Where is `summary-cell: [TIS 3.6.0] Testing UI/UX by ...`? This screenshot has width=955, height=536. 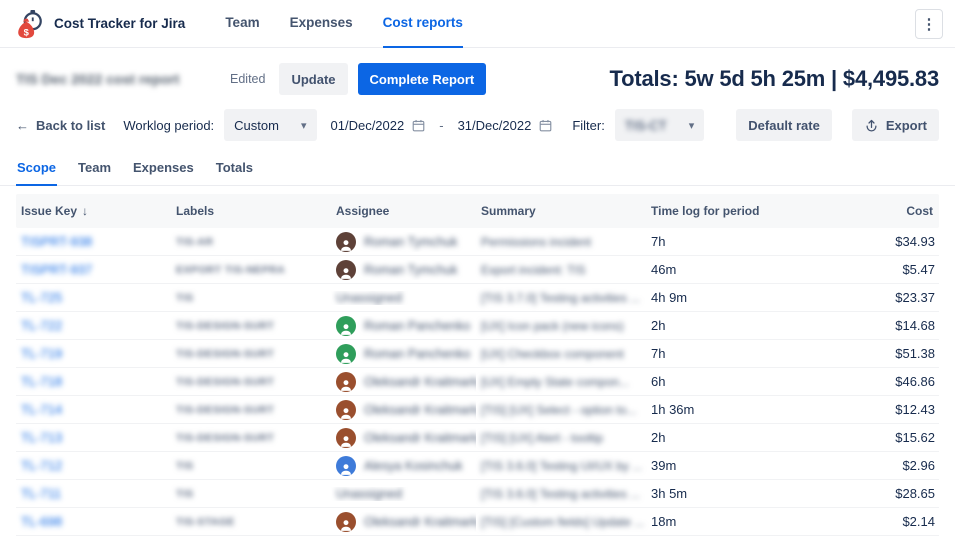
summary-cell: [TIS 3.6.0] Testing UI/UX by ... is located at coordinates (562, 465).